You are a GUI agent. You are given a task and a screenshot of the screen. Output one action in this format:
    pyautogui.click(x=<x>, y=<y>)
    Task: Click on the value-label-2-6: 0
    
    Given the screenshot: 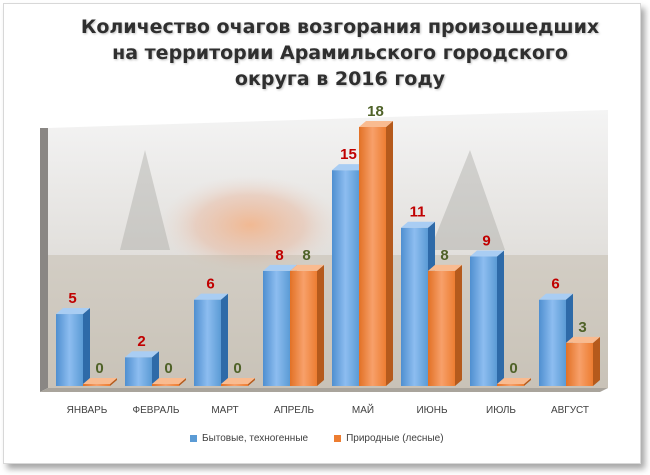 What is the action you would take?
    pyautogui.click(x=513, y=368)
    